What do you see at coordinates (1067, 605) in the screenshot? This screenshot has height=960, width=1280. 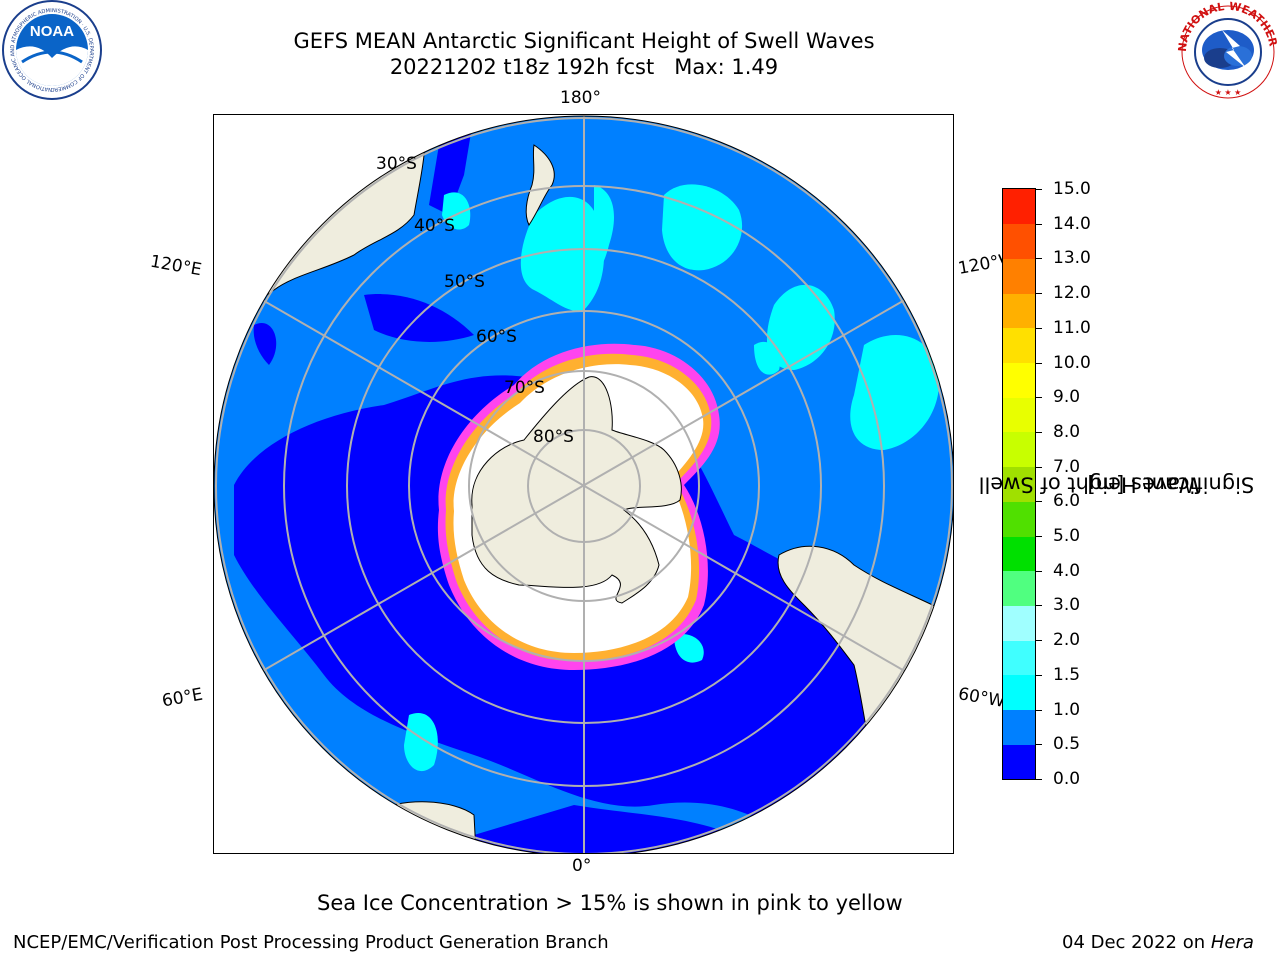 I see `colorbar-tick-label: 3.0` at bounding box center [1067, 605].